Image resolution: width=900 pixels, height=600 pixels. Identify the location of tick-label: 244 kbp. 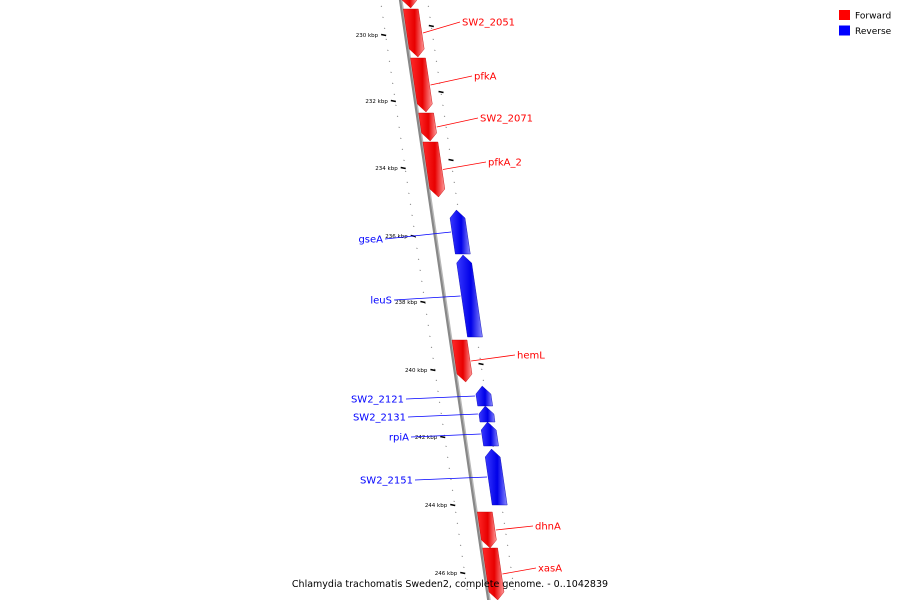
(436, 506).